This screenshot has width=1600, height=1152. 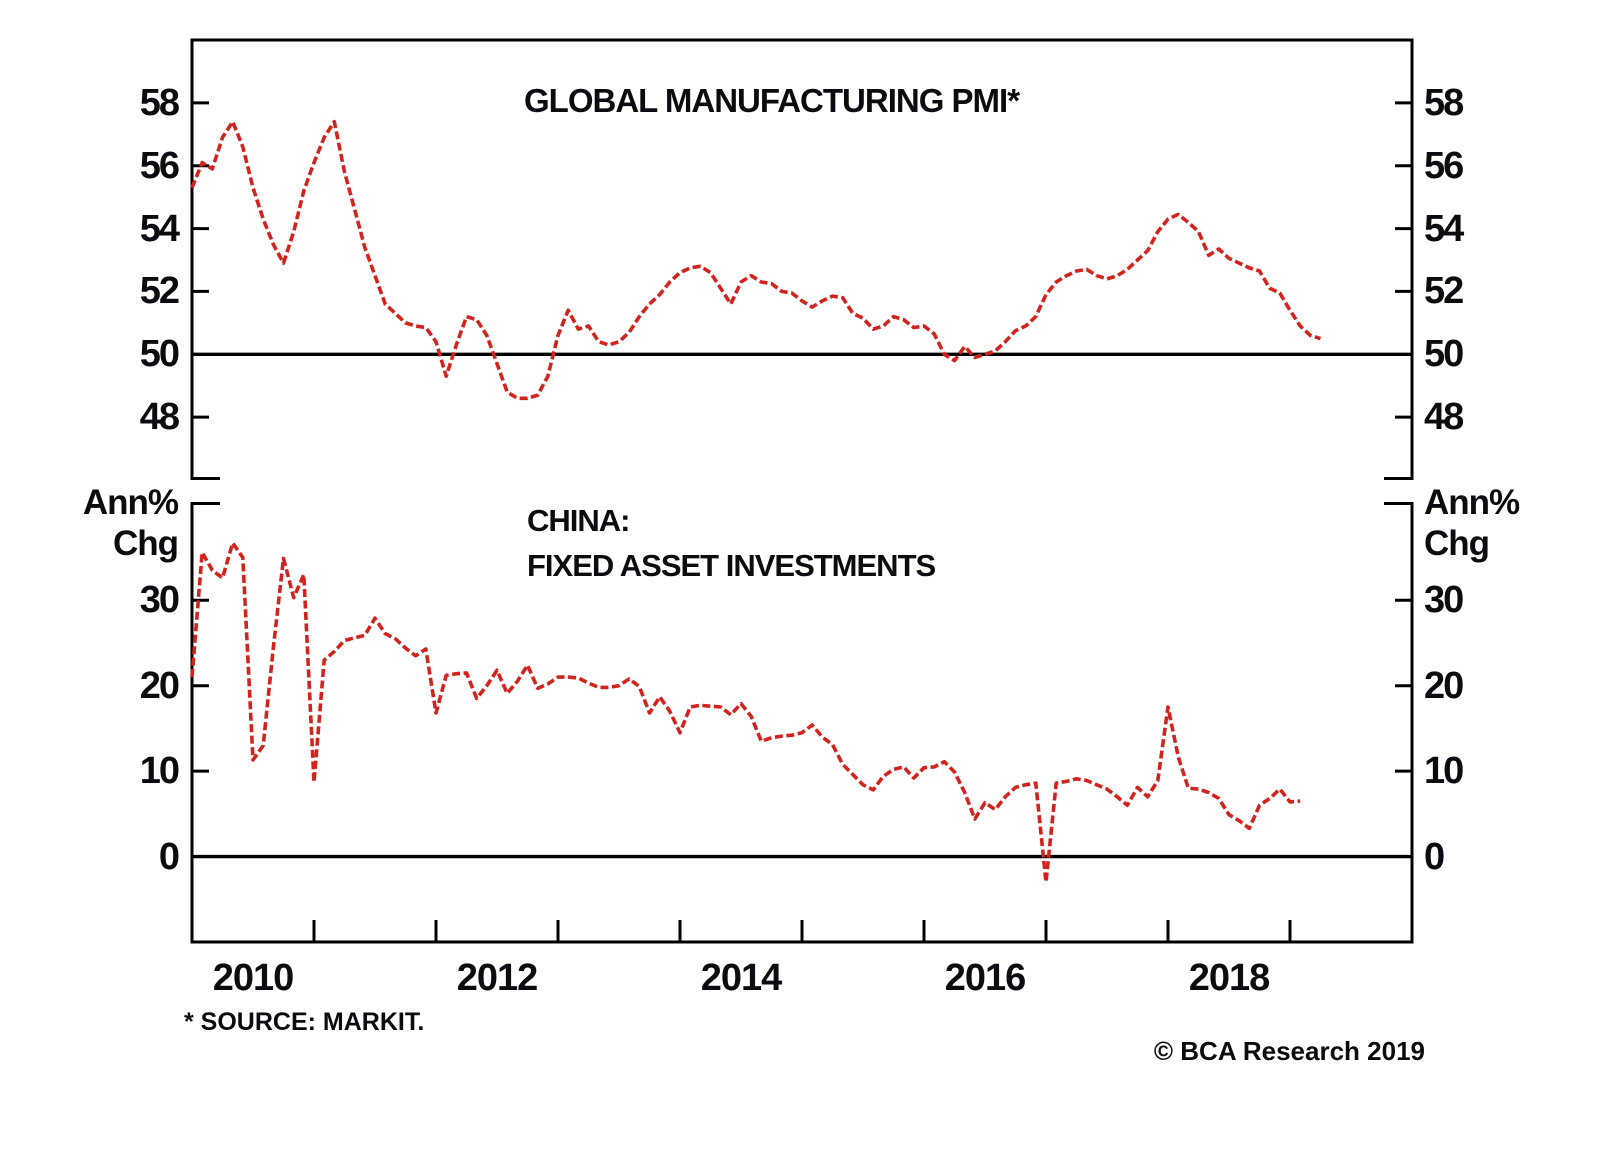 What do you see at coordinates (159, 354) in the screenshot?
I see `y-tick-label-left: 50` at bounding box center [159, 354].